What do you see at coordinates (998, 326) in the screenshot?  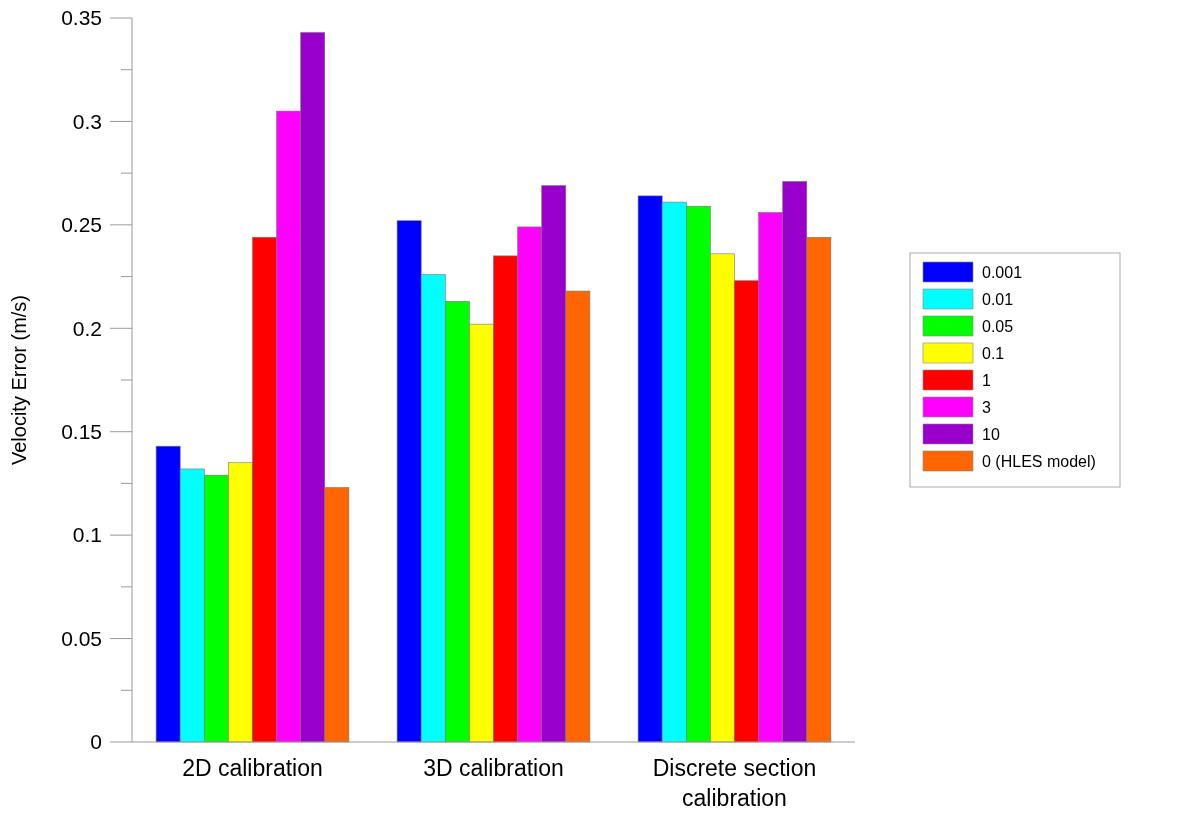 I see `legend-label: 0.05` at bounding box center [998, 326].